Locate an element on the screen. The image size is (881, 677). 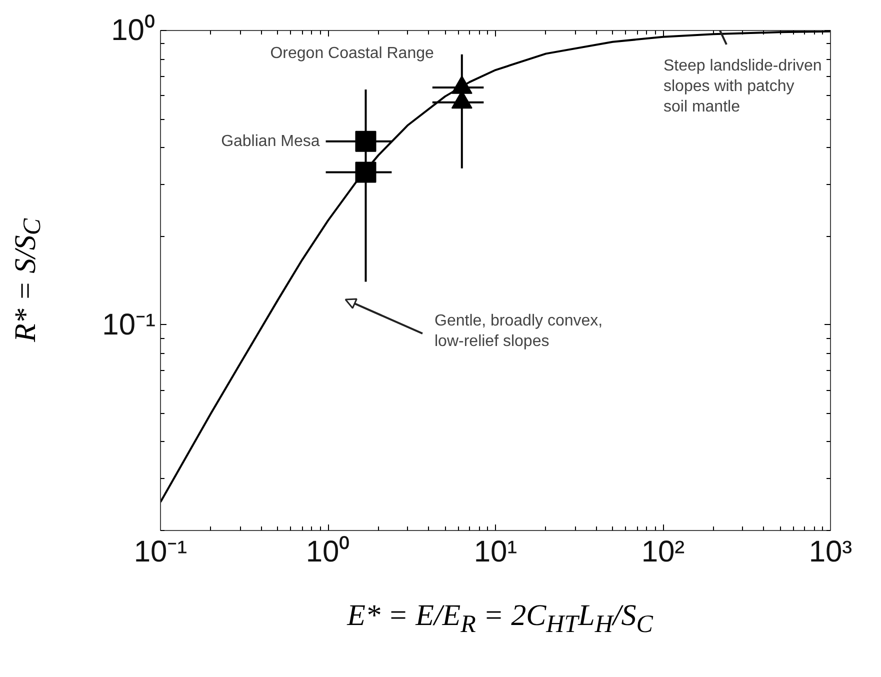
annotation: Gentle, broadly convex, low-relief slopes is located at coordinates (518, 331).